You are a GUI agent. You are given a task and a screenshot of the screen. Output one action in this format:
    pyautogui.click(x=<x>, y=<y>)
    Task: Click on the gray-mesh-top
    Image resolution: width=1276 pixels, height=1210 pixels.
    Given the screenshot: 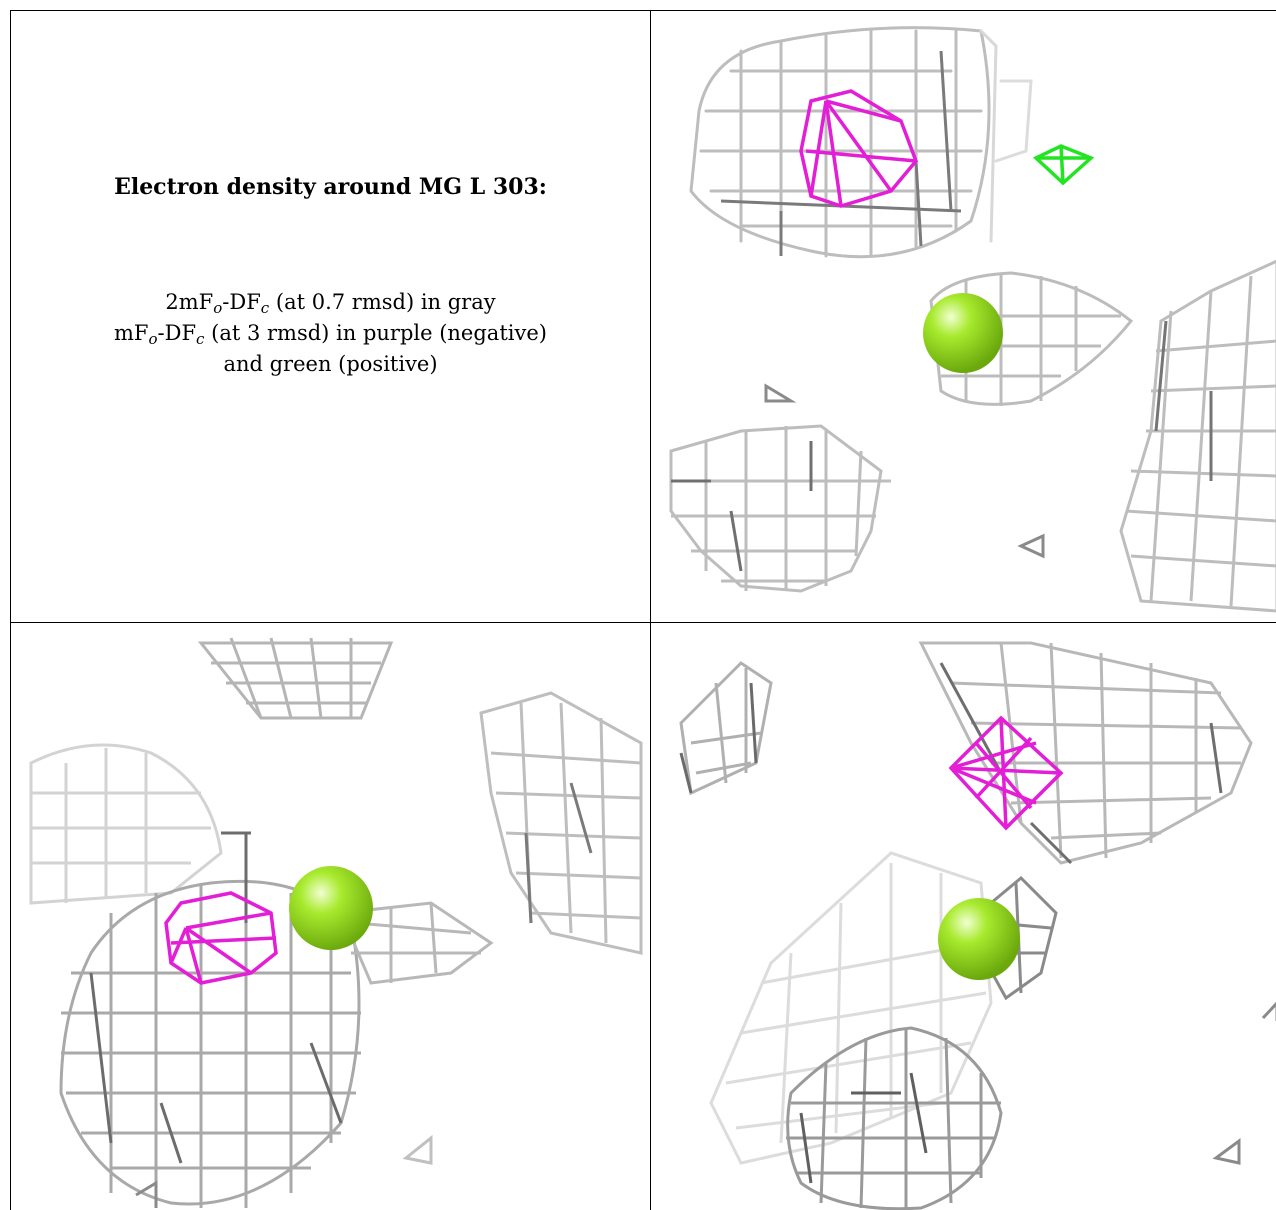 What is the action you would take?
    pyautogui.click(x=295, y=678)
    